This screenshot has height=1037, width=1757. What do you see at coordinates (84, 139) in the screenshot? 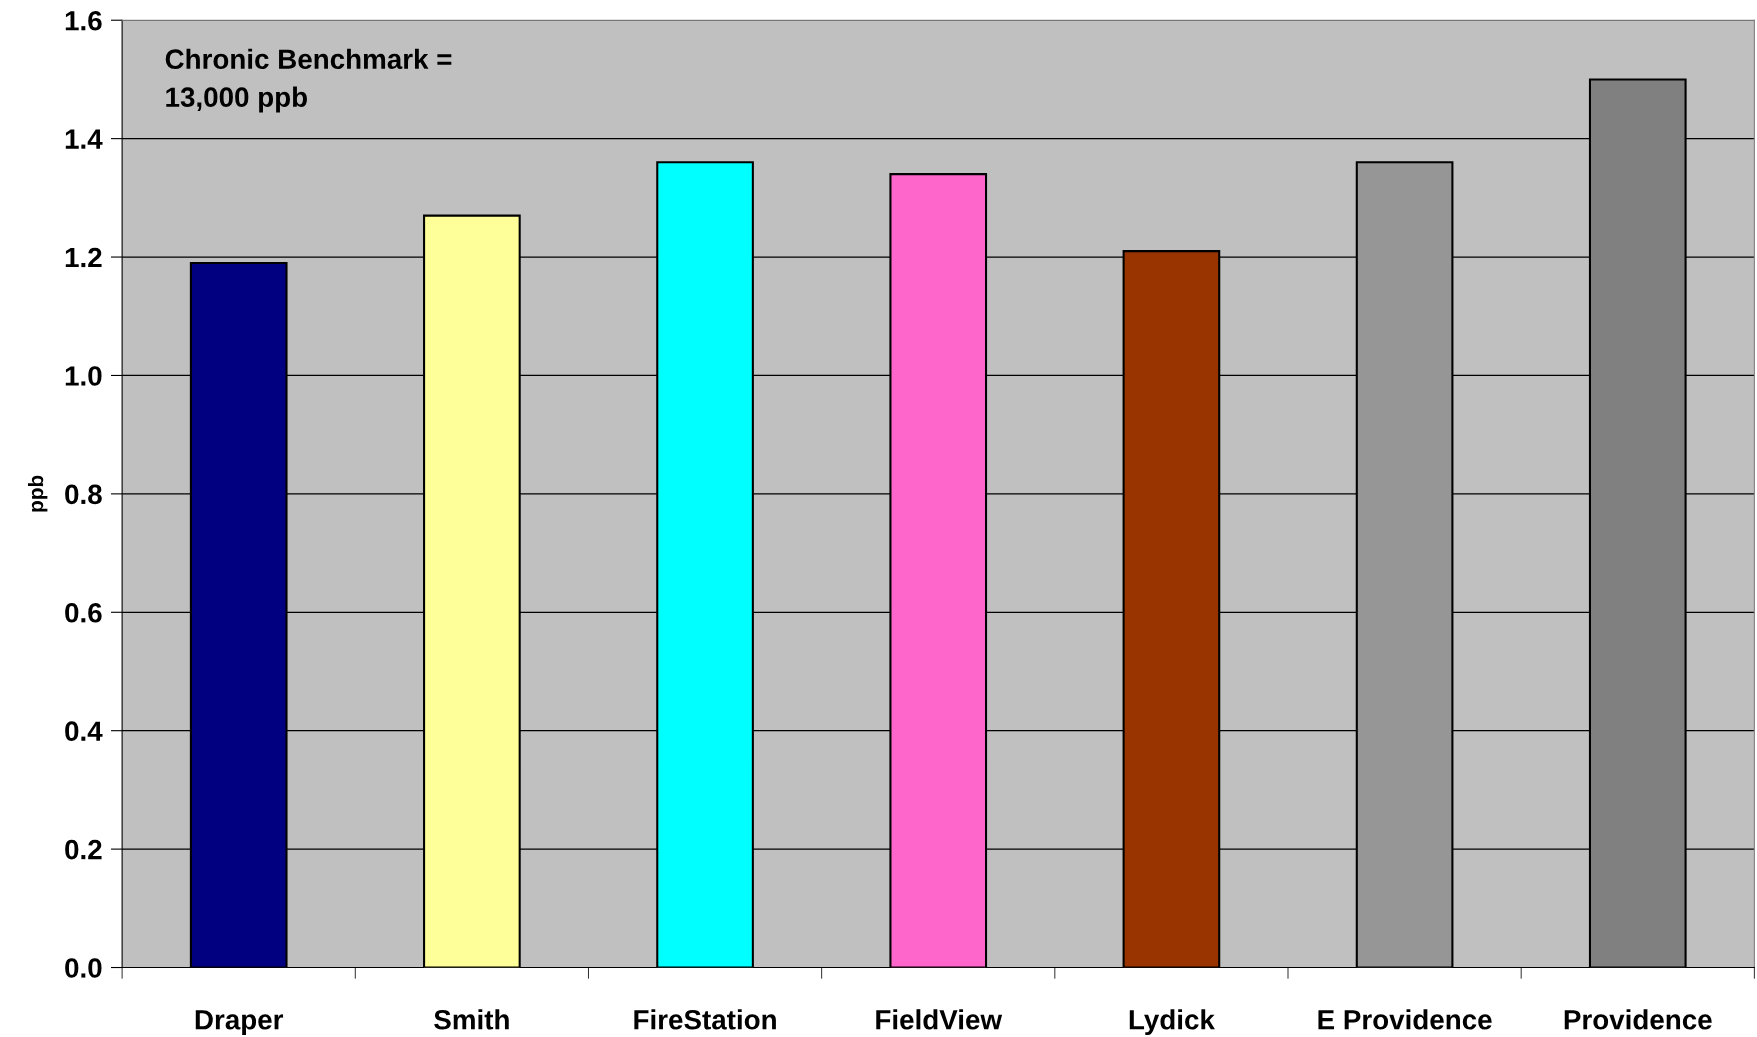
I see `y-tick-label: 1.4` at bounding box center [84, 139].